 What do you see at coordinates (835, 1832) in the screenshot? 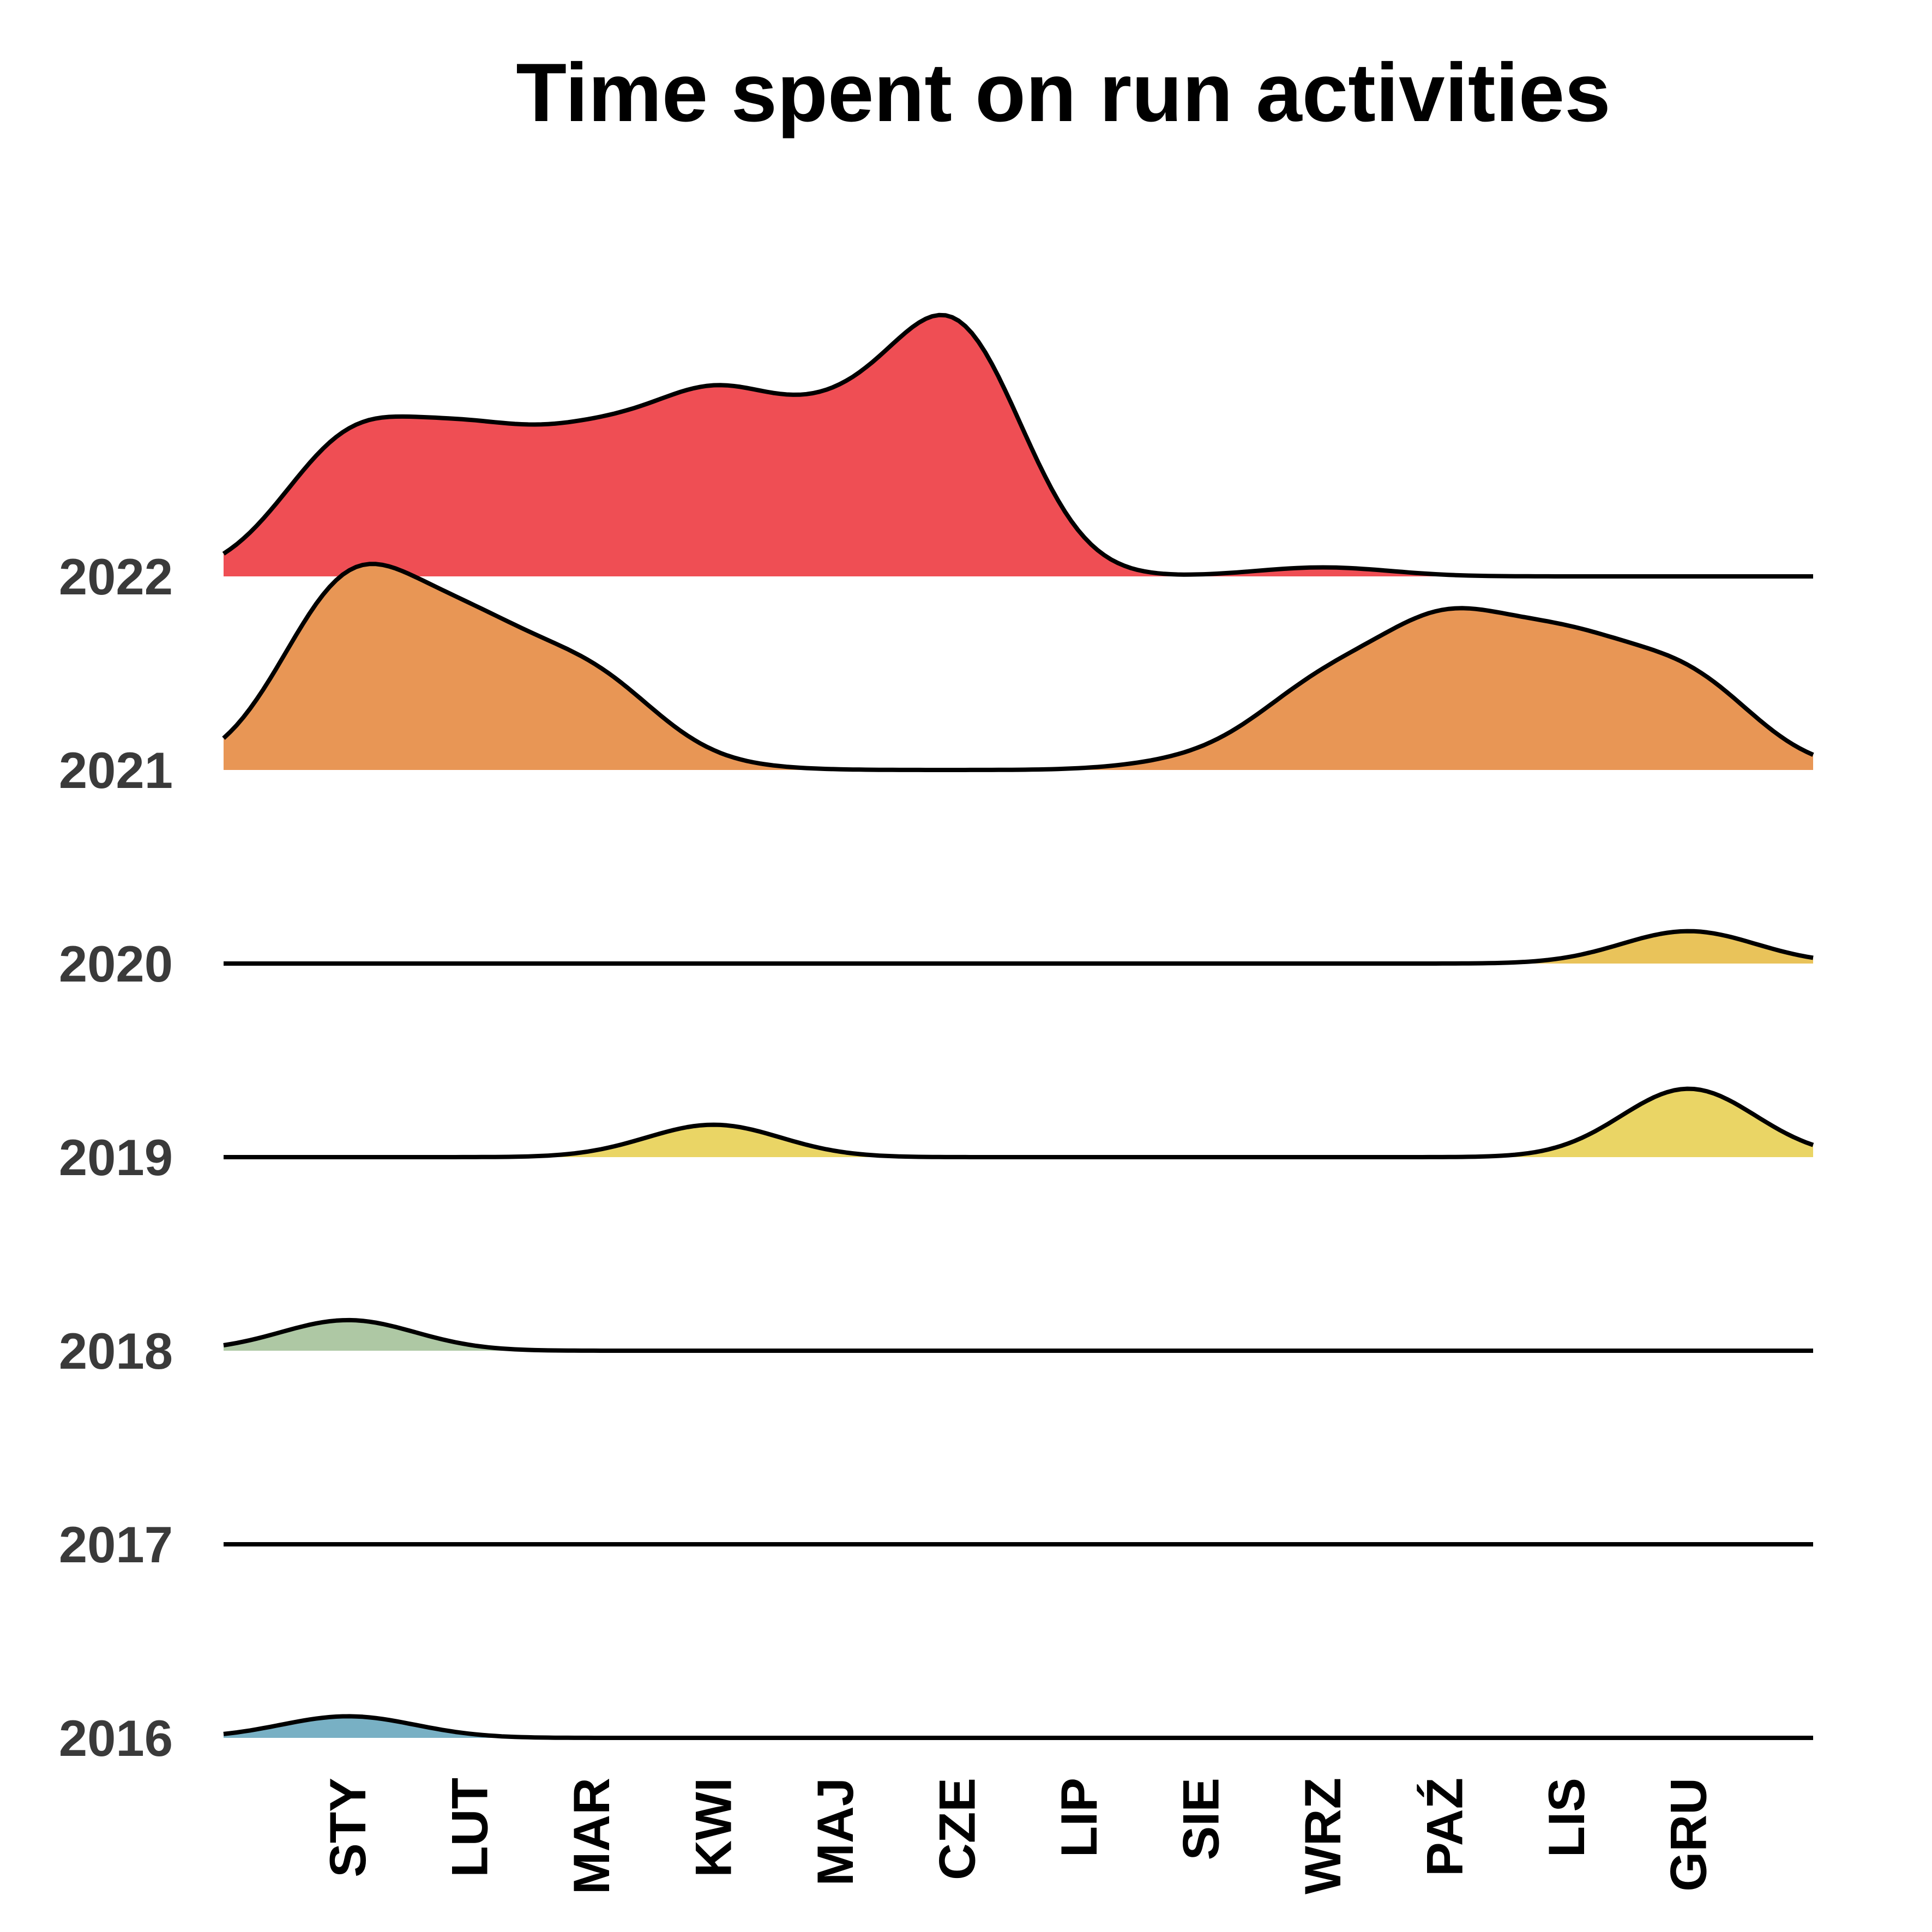
I see `x-label-5: MAJ` at bounding box center [835, 1832].